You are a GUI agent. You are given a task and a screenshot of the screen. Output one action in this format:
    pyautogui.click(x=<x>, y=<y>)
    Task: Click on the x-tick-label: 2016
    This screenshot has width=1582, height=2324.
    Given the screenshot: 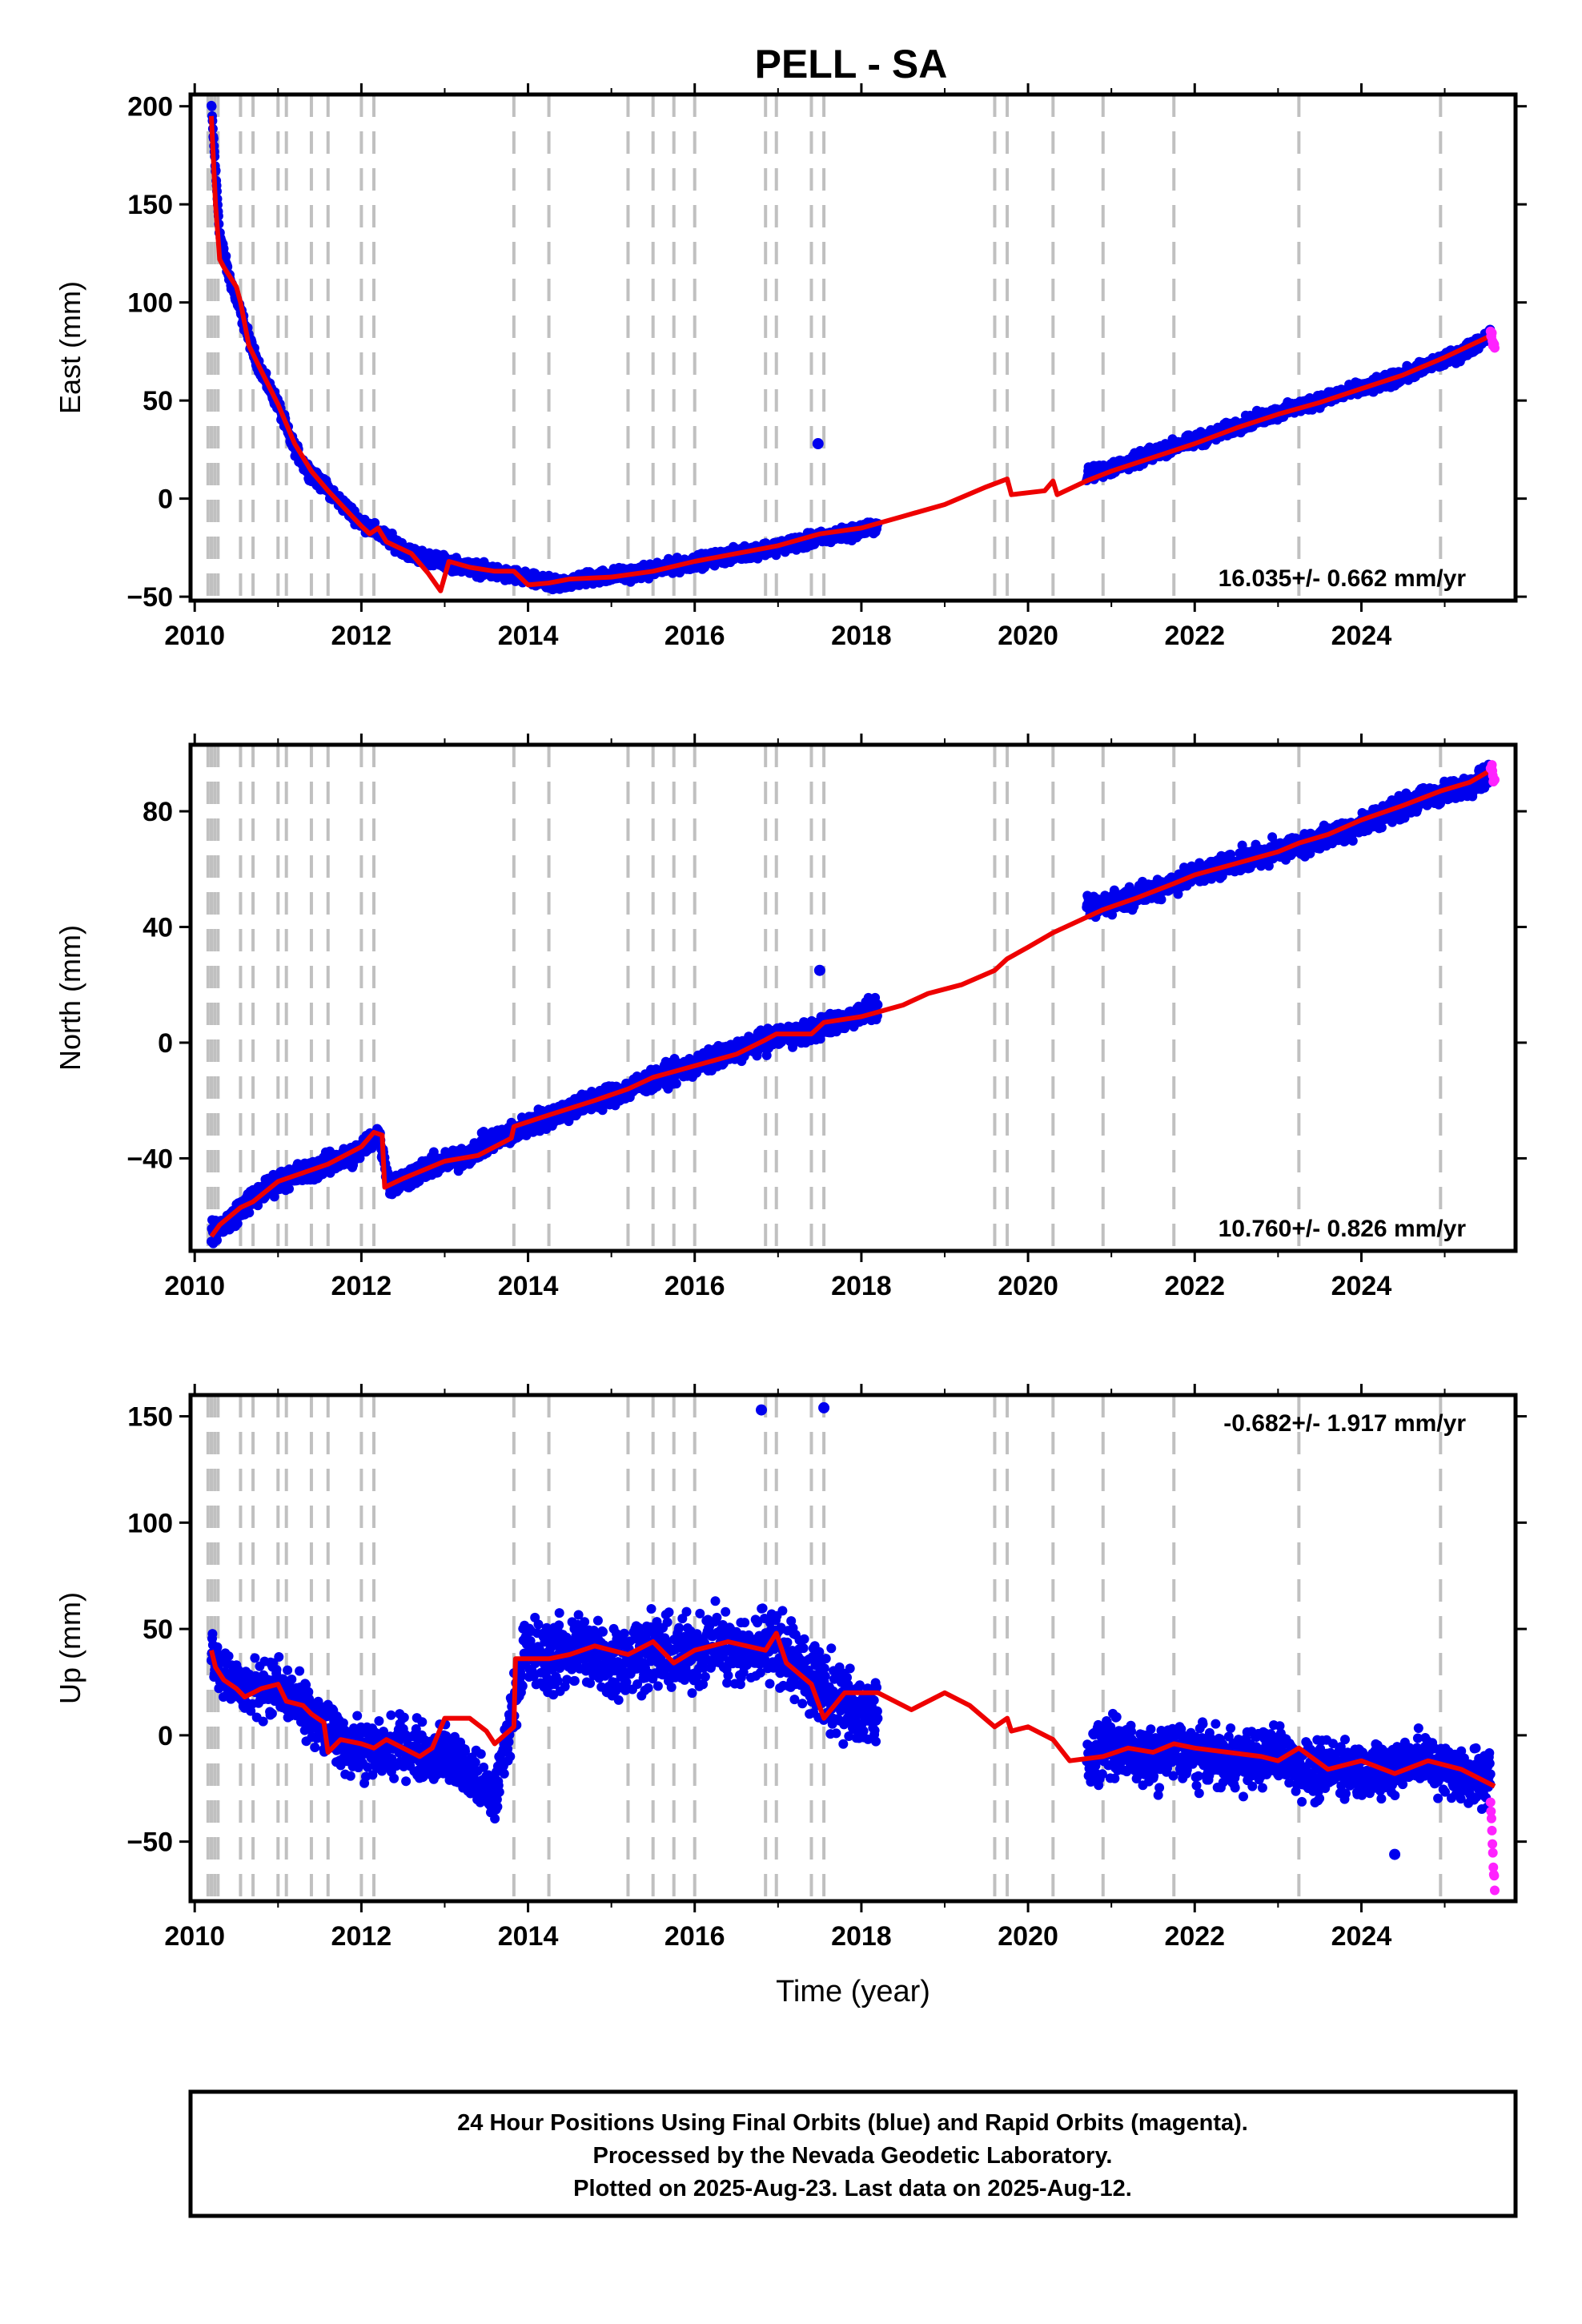 What is the action you would take?
    pyautogui.click(x=695, y=636)
    